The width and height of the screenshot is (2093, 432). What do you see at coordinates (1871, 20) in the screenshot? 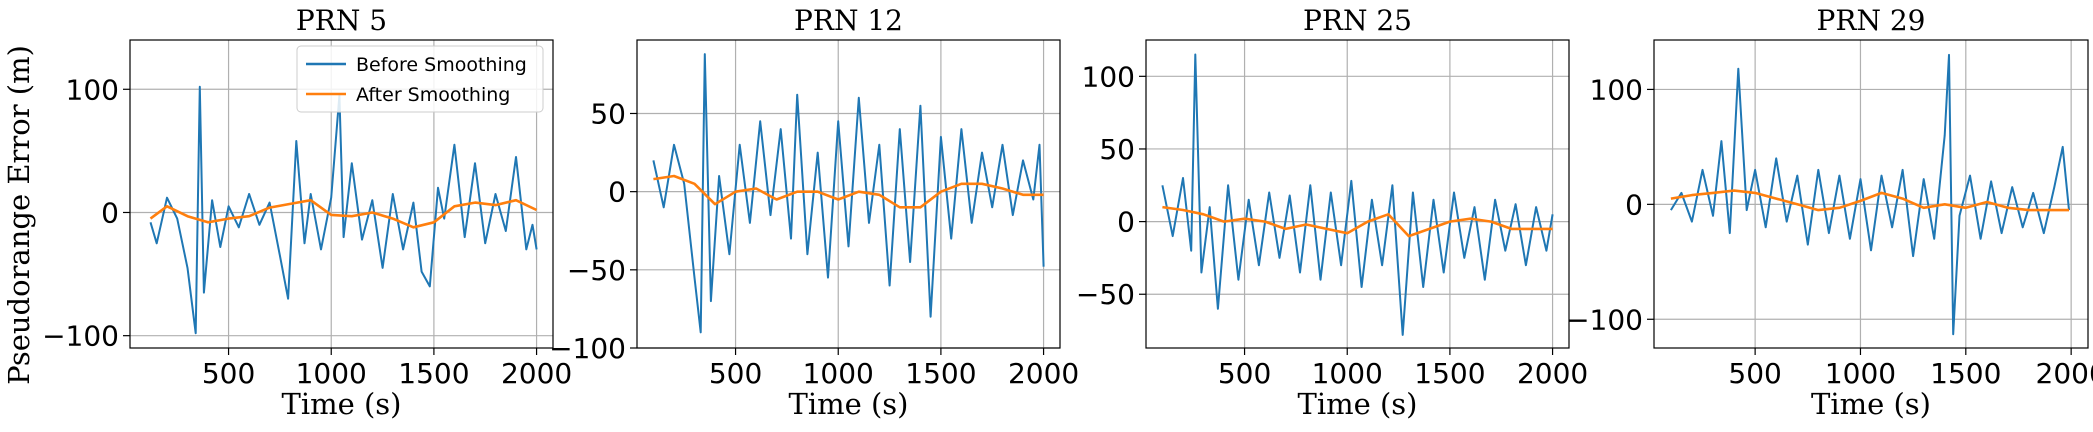
I see `panel-title: PRN 29` at bounding box center [1871, 20].